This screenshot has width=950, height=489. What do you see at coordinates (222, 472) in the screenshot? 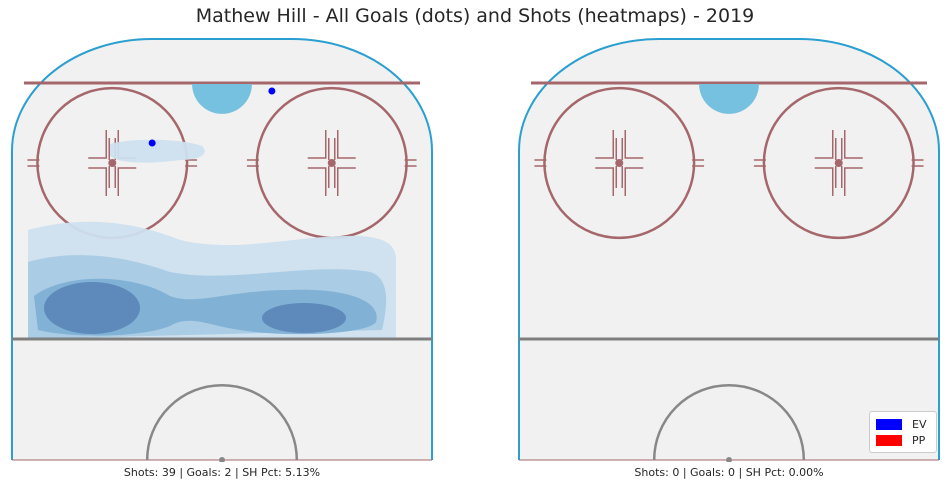
I see `stats-caption-left: Shots: 39 | Goals: 2 | SH Pct: 5.13%` at bounding box center [222, 472].